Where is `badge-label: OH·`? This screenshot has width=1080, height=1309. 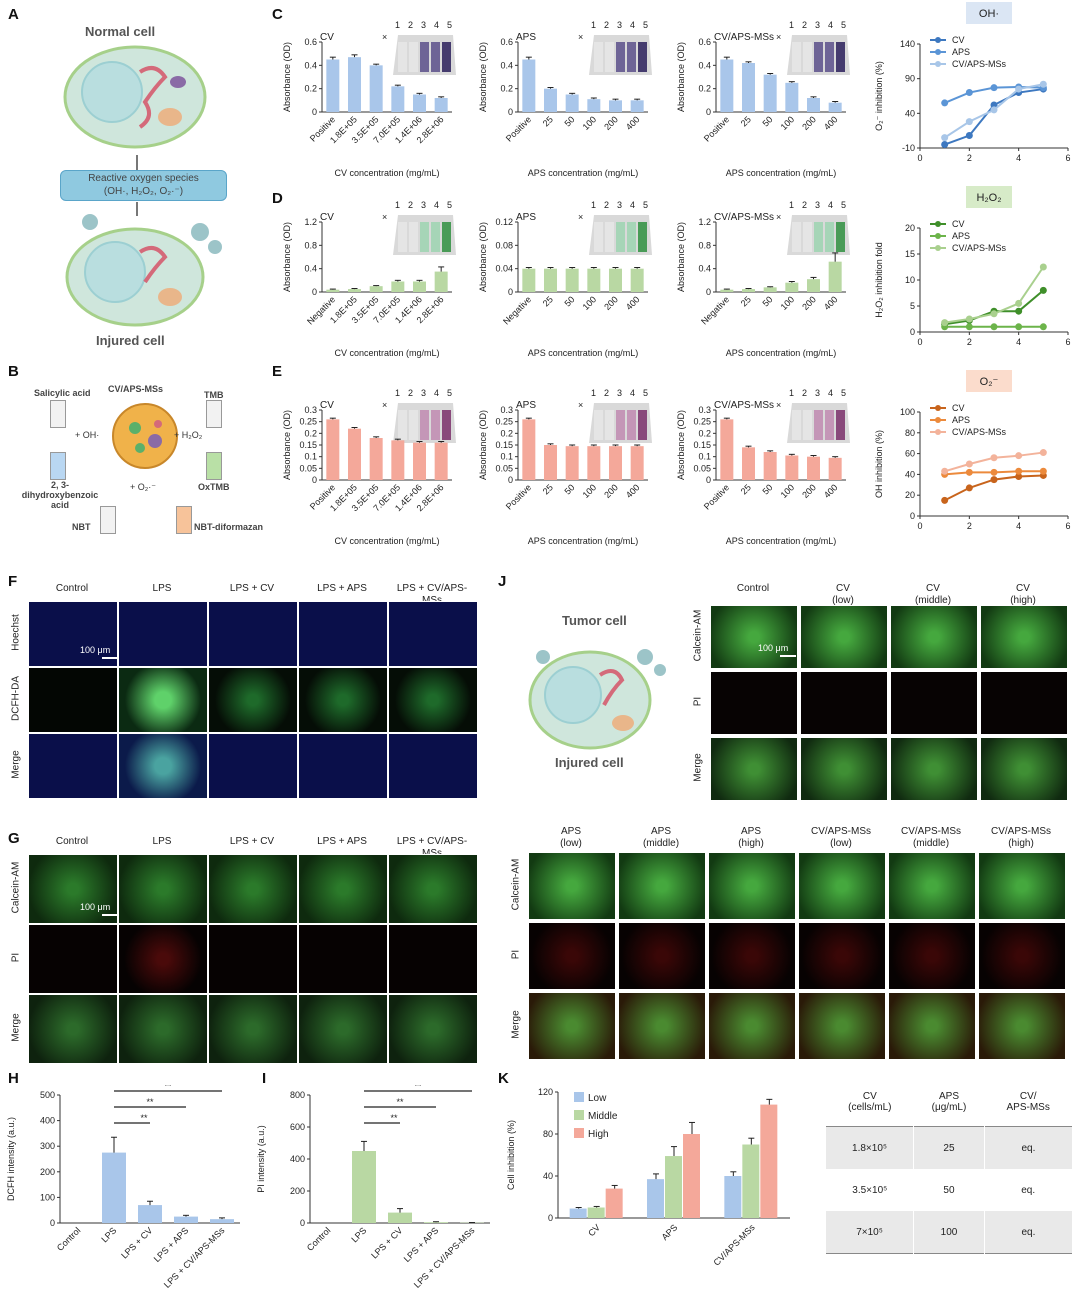 badge-label: OH· is located at coordinates (989, 14).